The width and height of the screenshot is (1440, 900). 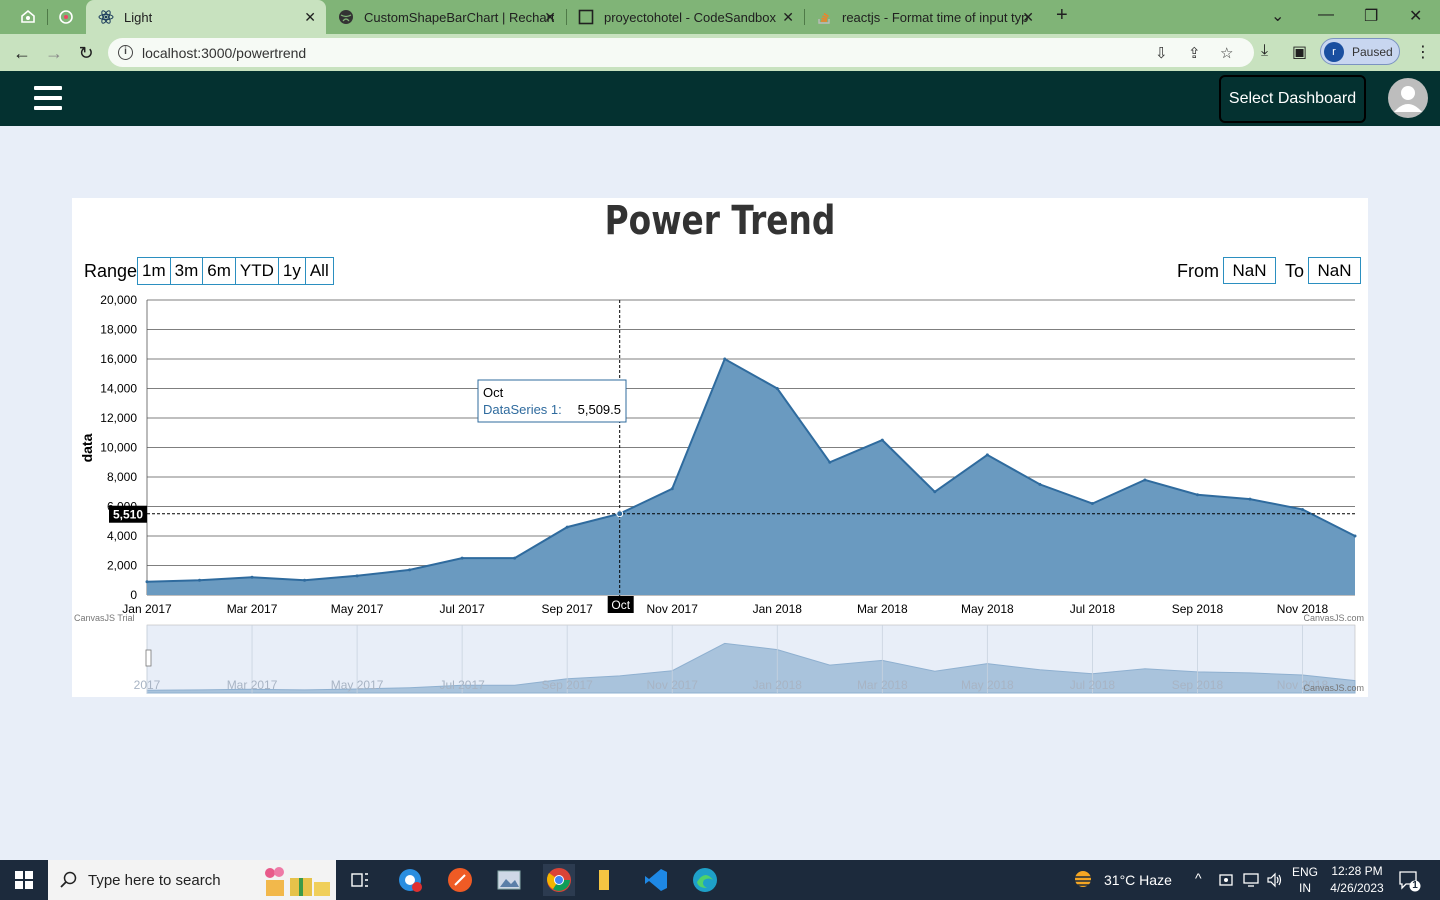 What do you see at coordinates (1357, 888) in the screenshot?
I see `clock-date: 4/26/2023` at bounding box center [1357, 888].